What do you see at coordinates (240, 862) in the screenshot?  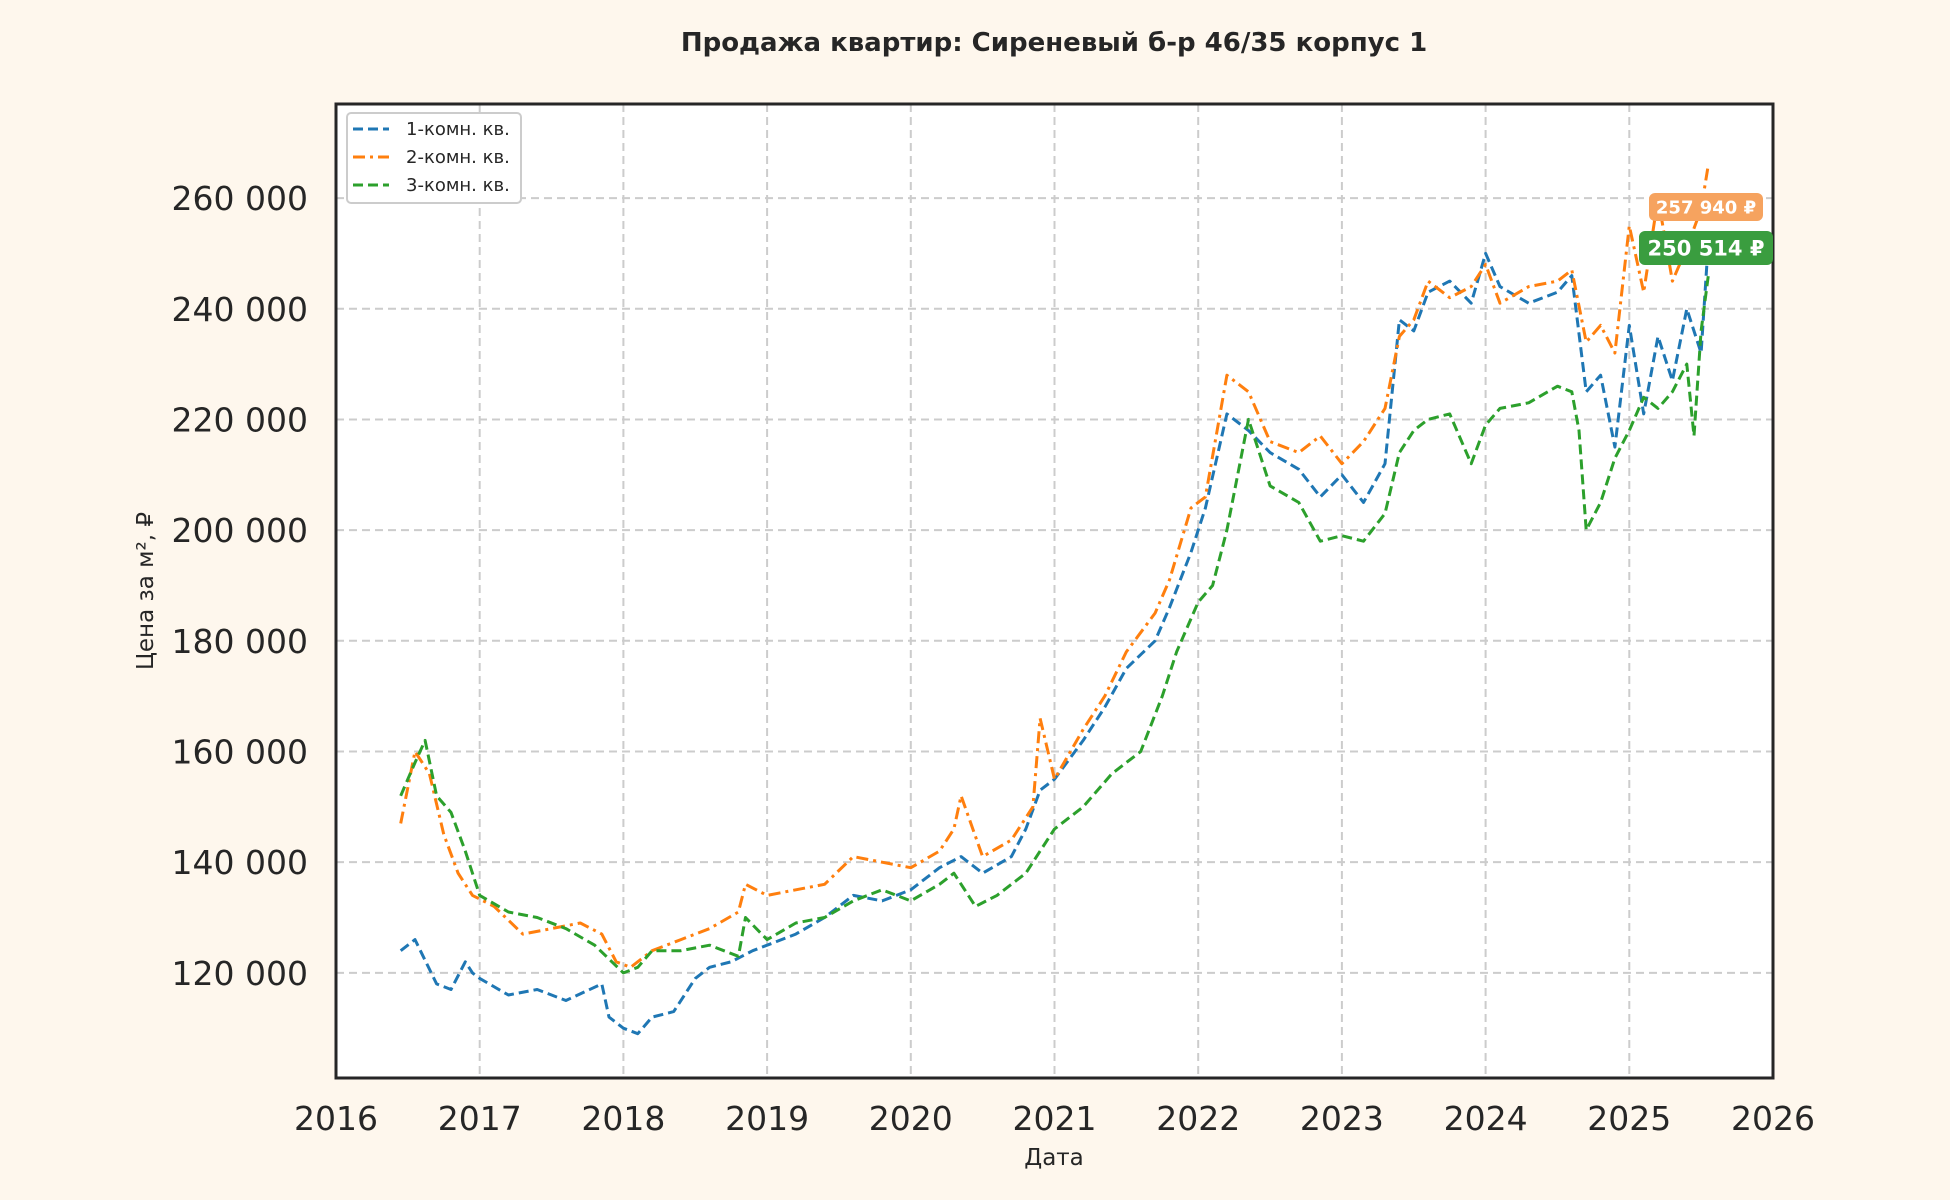 I see `y-tick-label: 140 000` at bounding box center [240, 862].